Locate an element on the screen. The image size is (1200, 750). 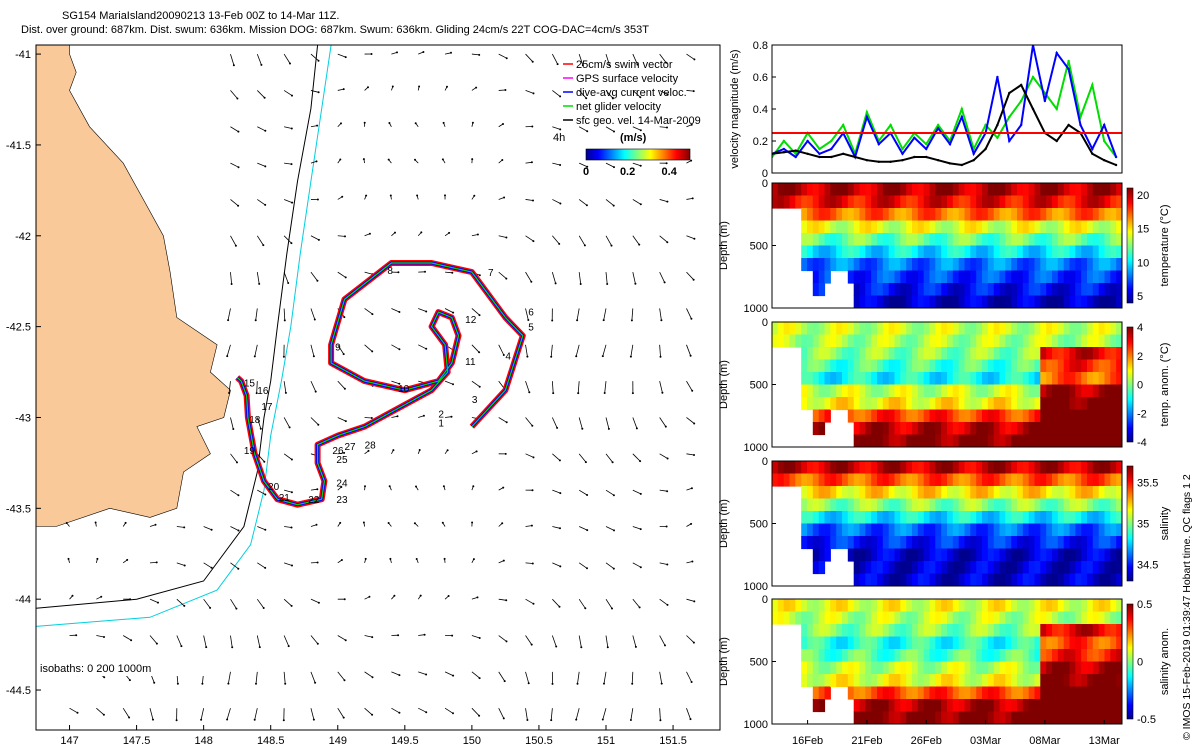
velocity-point is located at coordinates (914, 137).